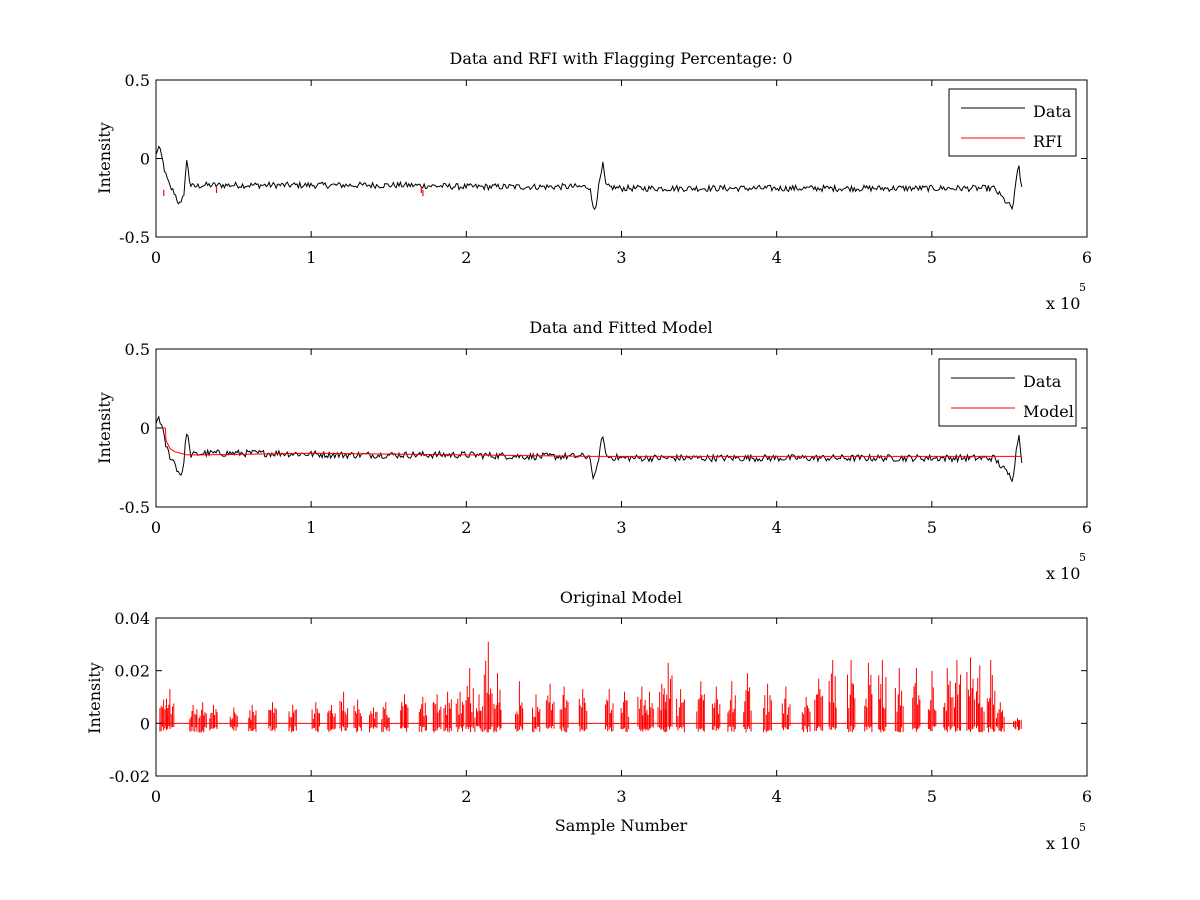  Describe the element at coordinates (932, 527) in the screenshot. I see `x-tick-label: 5` at that location.